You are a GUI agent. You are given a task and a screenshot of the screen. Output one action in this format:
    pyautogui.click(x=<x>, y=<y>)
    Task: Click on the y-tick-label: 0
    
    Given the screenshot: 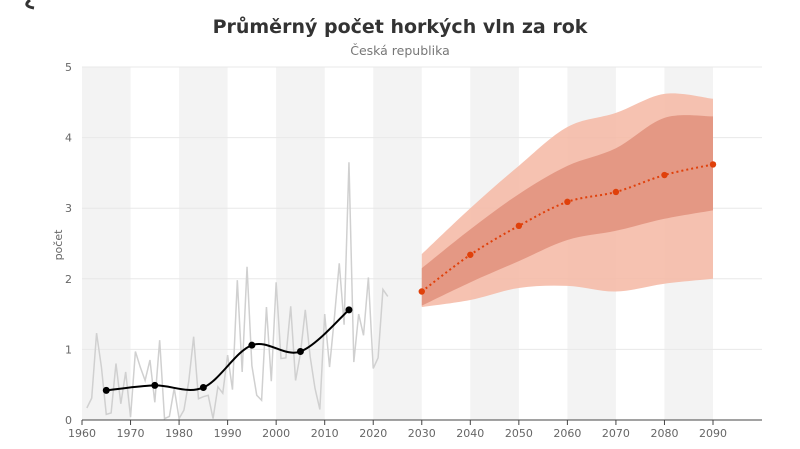 What is the action you would take?
    pyautogui.click(x=68, y=420)
    